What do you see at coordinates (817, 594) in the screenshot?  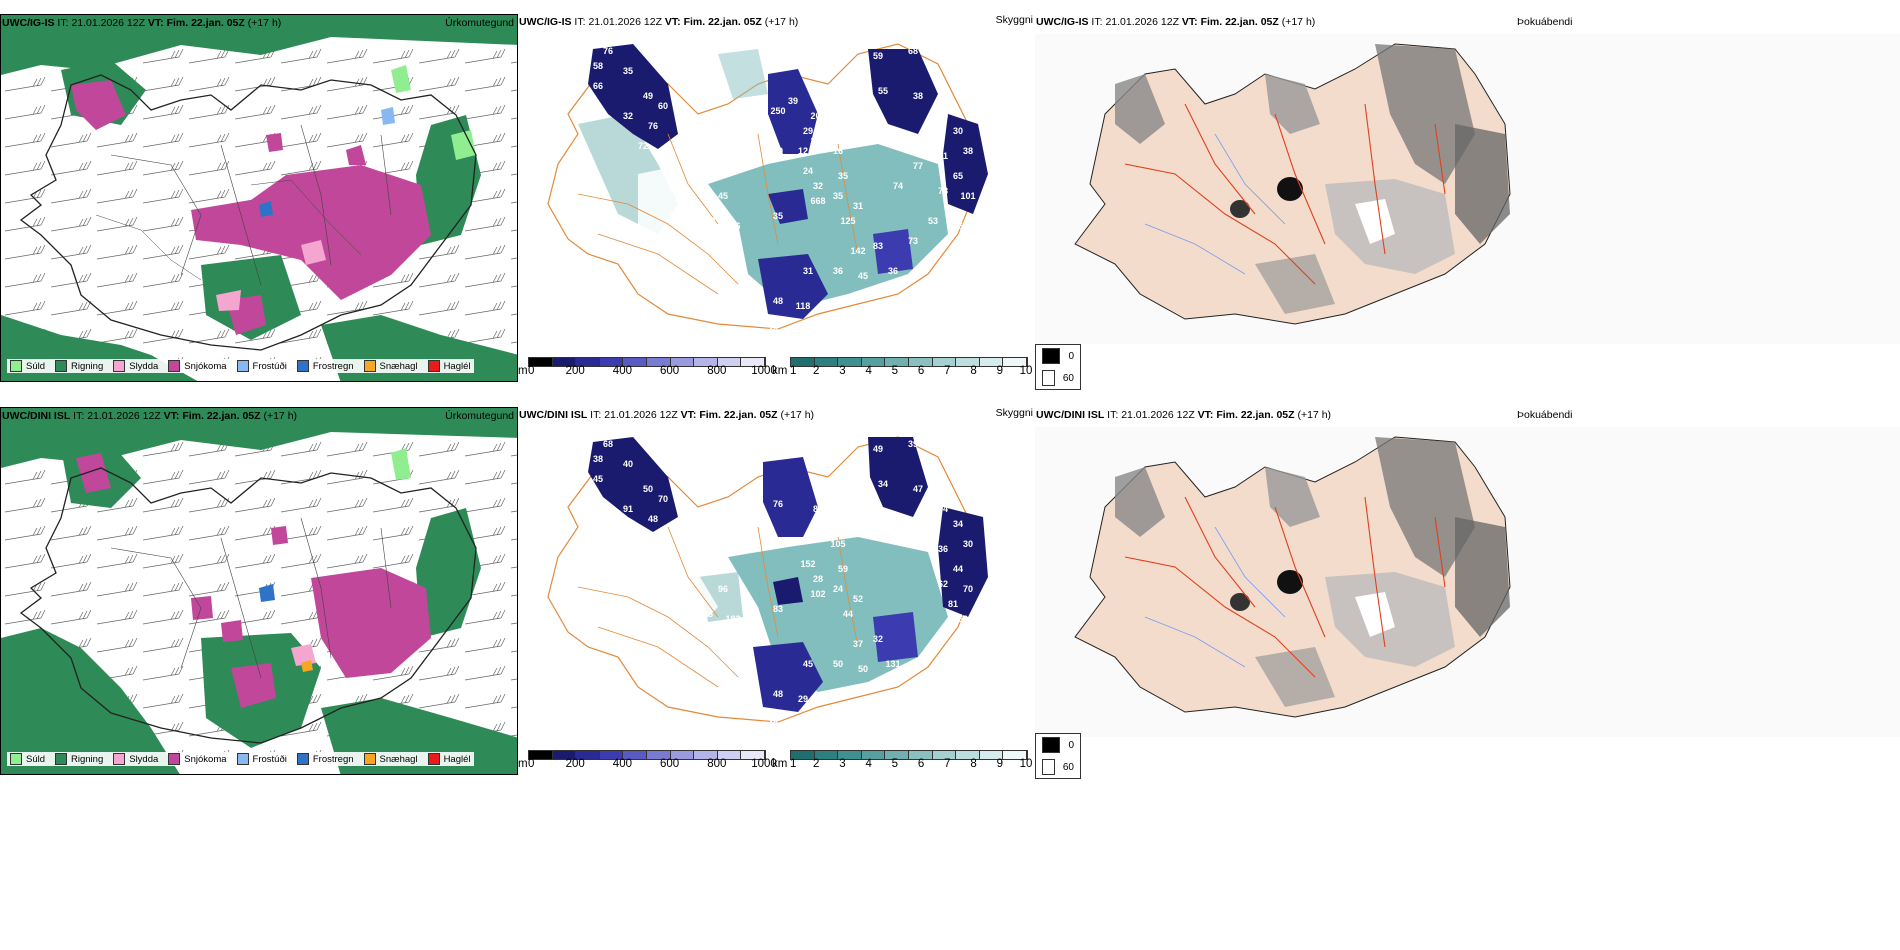 I see `cloud-base-value: 102` at bounding box center [817, 594].